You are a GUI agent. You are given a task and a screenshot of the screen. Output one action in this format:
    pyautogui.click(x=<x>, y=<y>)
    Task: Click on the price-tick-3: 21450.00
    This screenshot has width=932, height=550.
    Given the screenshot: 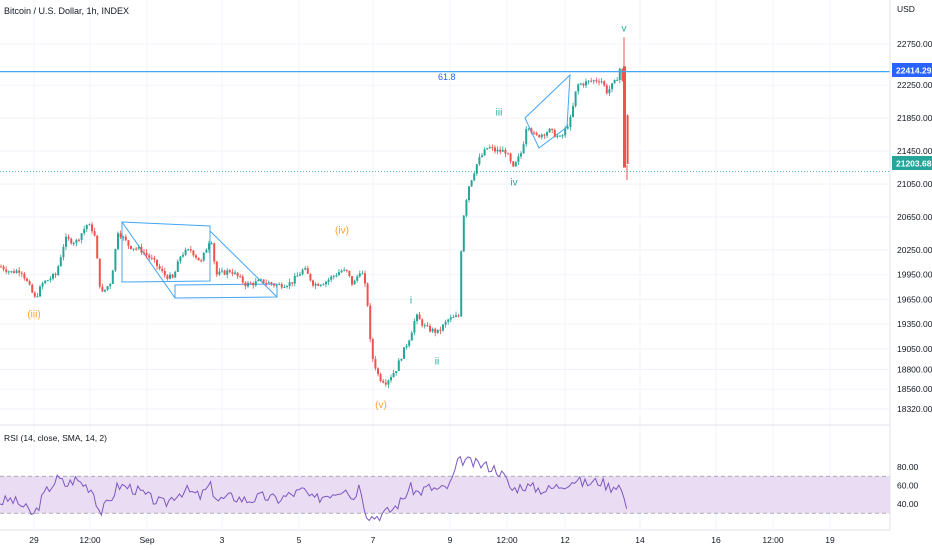 What is the action you would take?
    pyautogui.click(x=914, y=151)
    